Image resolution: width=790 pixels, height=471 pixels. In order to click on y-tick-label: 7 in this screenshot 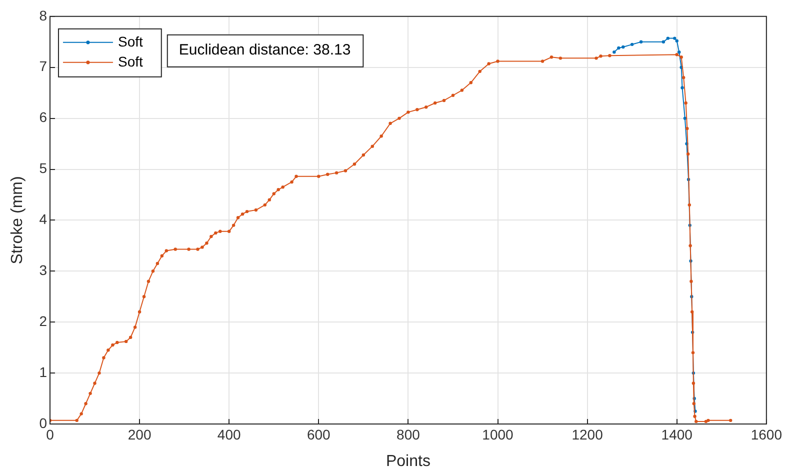, I will do `click(43, 66)`.